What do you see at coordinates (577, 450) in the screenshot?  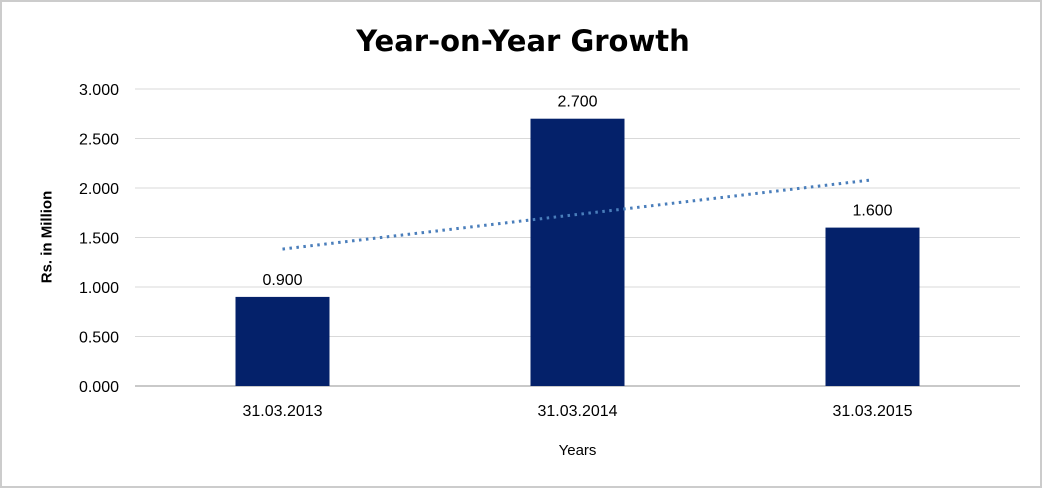 I see `x-axis-title: Years` at bounding box center [577, 450].